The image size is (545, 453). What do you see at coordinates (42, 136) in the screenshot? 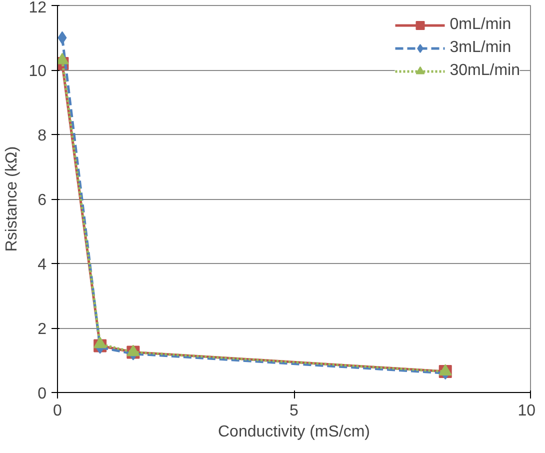
I see `y-tick-label: 8` at bounding box center [42, 136].